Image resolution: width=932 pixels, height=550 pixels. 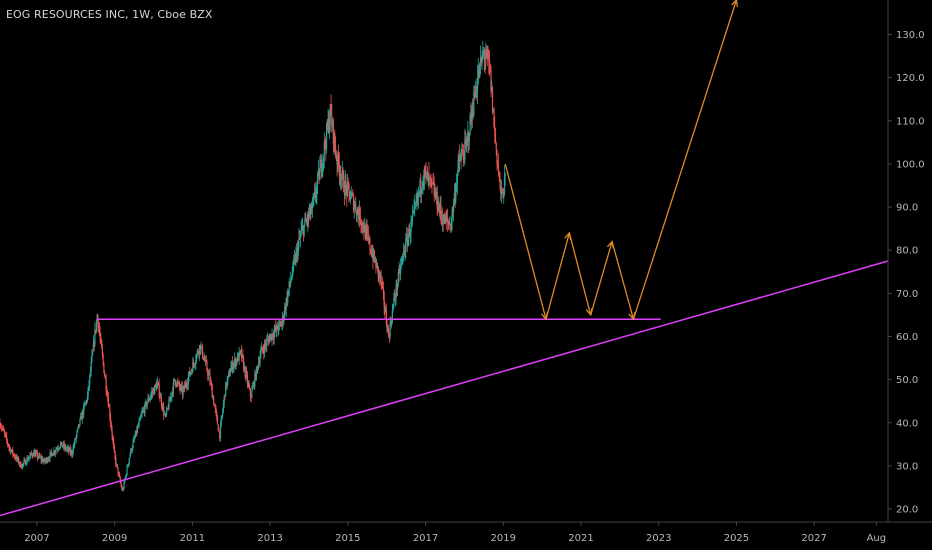 What do you see at coordinates (910, 78) in the screenshot?
I see `y-tick-label: 120.0` at bounding box center [910, 78].